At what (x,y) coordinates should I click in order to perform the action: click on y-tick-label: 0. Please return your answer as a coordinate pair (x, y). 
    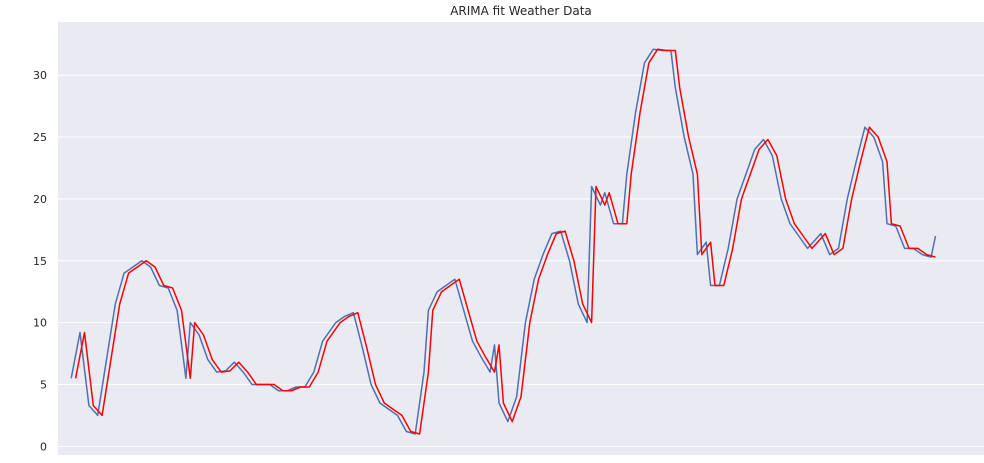
    Looking at the image, I should click on (43, 446).